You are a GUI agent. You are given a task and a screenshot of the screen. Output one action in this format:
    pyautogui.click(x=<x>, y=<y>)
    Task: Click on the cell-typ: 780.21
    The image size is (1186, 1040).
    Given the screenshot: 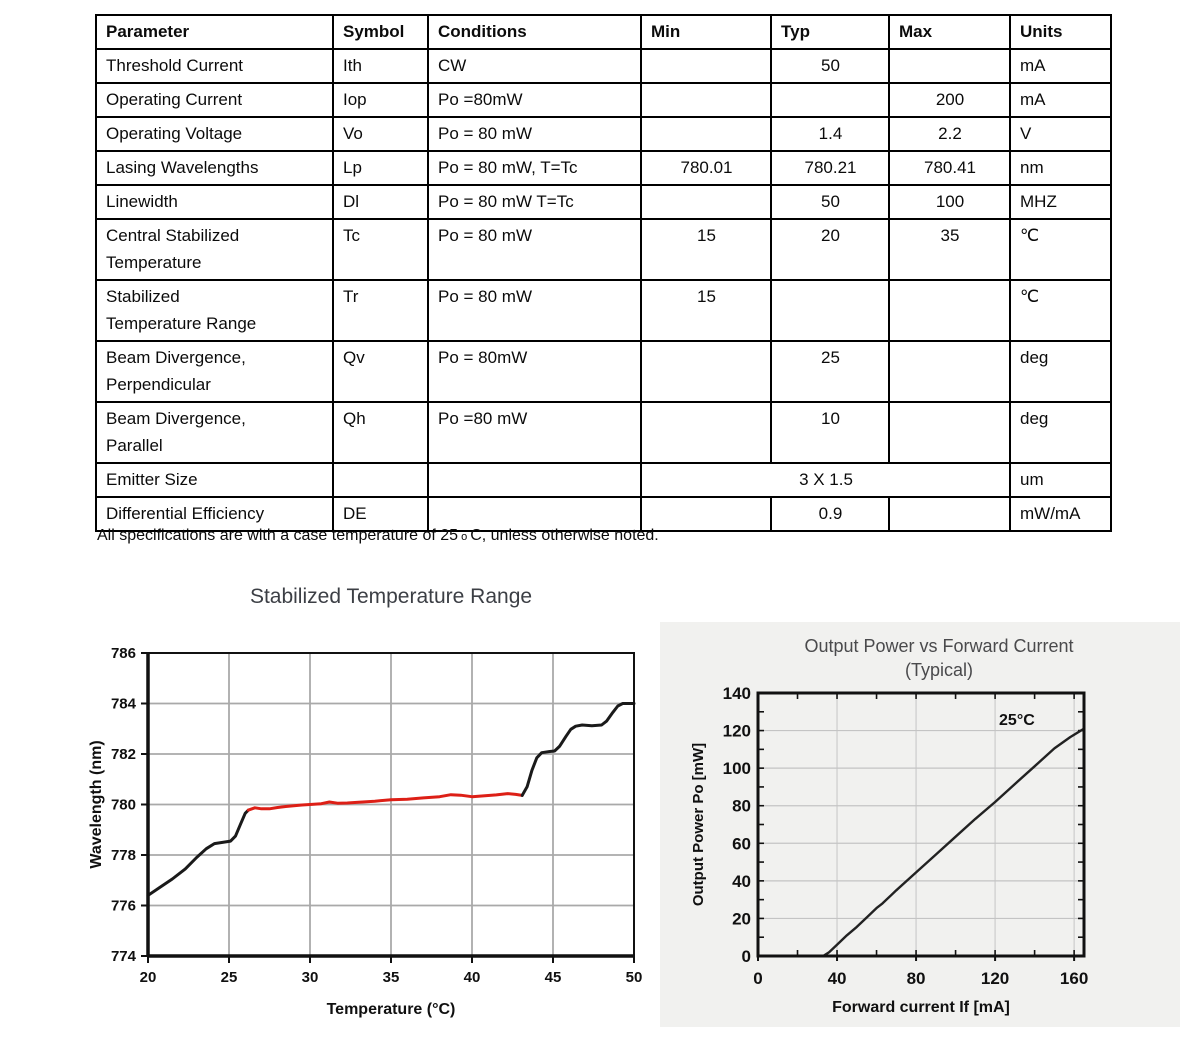 What is the action you would take?
    pyautogui.click(x=830, y=168)
    